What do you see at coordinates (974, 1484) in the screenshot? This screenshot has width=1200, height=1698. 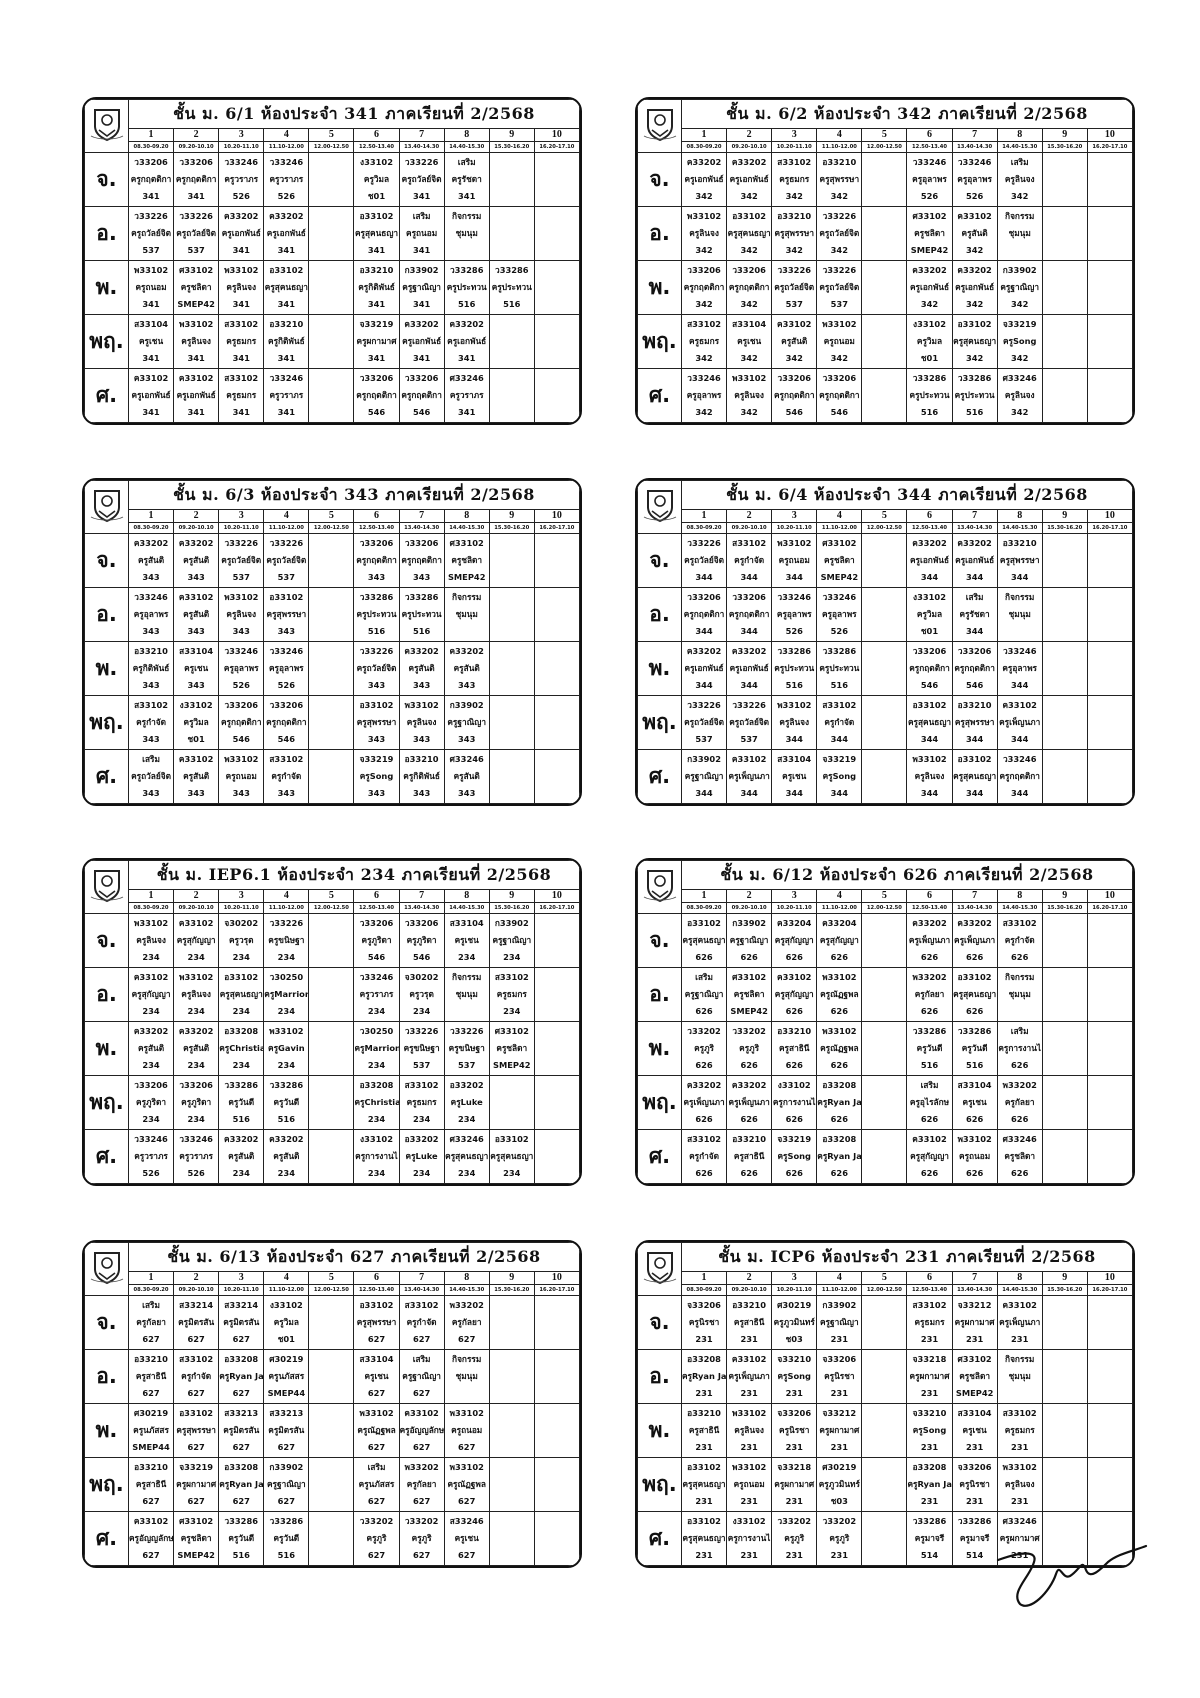 I see `class-slot: จ33206 ครูนิรชา 231` at bounding box center [974, 1484].